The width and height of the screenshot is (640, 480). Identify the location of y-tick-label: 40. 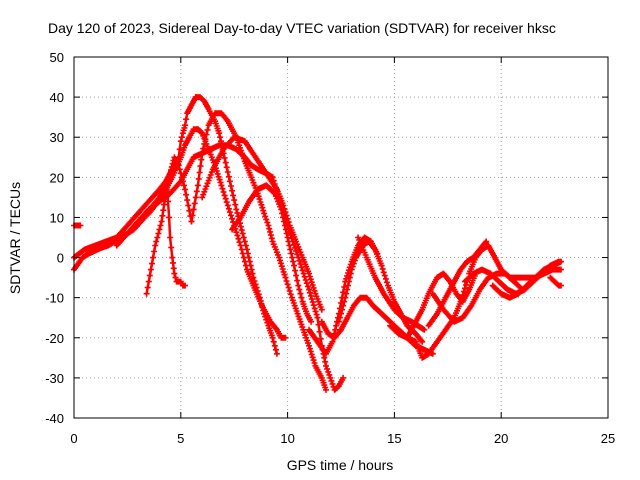
(57, 97).